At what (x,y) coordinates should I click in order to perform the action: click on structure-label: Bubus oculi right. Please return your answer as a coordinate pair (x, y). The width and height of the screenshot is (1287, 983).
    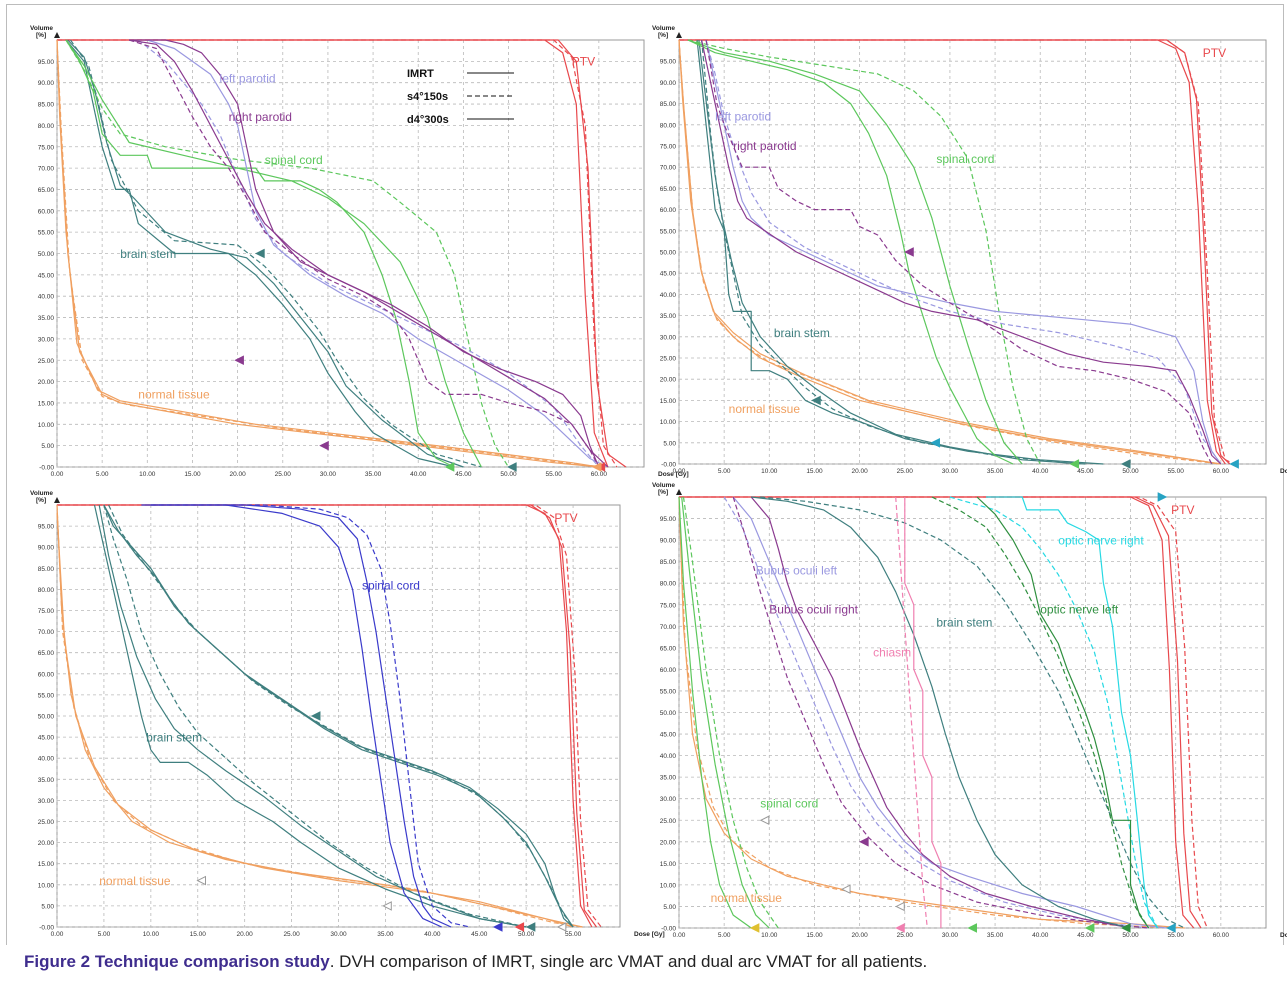
    Looking at the image, I should click on (813, 609).